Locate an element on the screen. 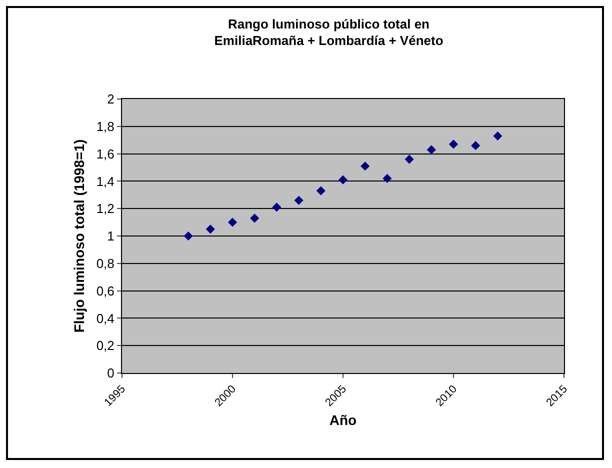 This screenshot has width=612, height=468. y-tick-label: 0,2 is located at coordinates (105, 346).